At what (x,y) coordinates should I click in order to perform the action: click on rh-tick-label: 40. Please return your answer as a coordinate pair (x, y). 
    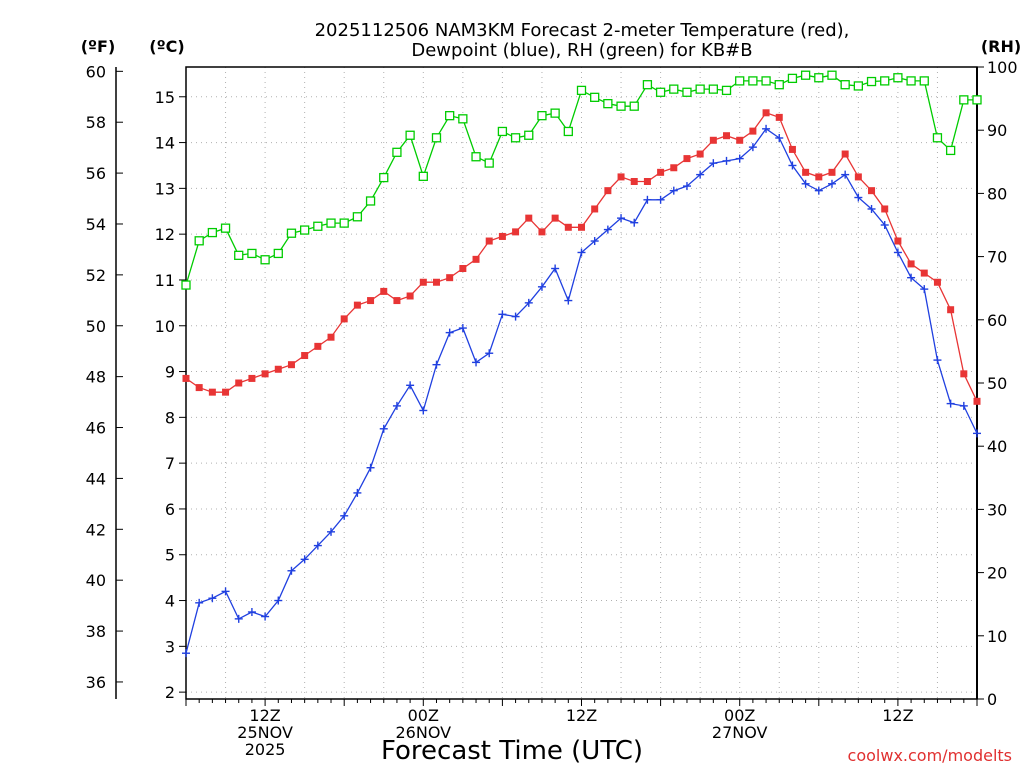
    Looking at the image, I should click on (997, 446).